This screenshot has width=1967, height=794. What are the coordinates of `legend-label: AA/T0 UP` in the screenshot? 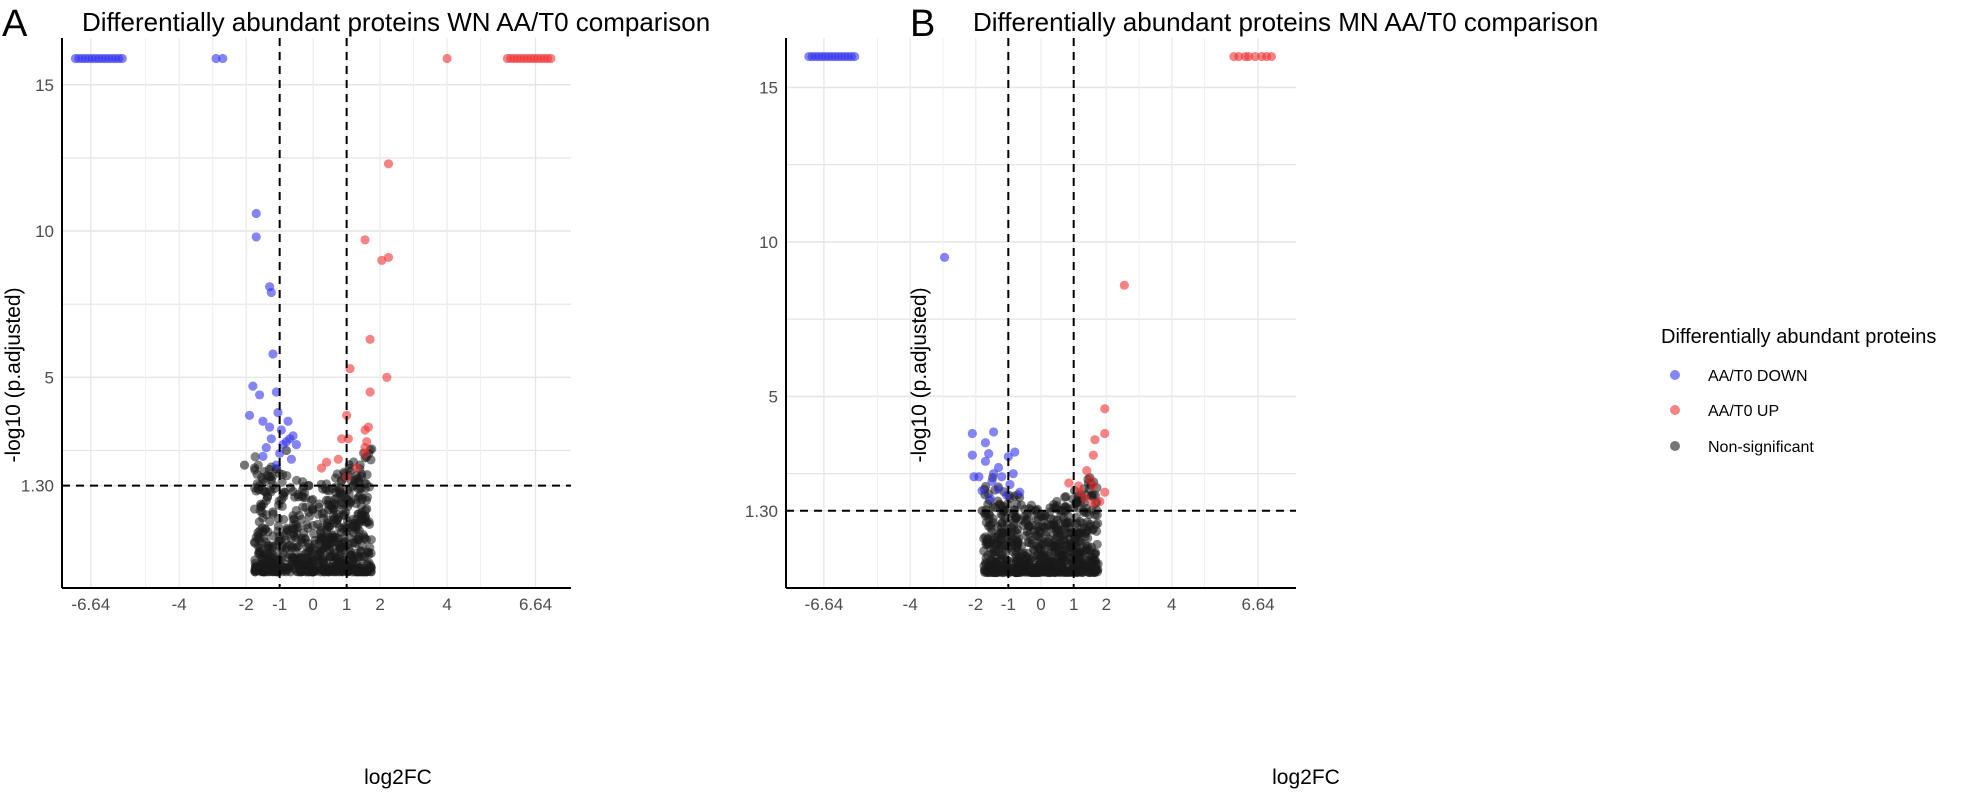 It's located at (1743, 411).